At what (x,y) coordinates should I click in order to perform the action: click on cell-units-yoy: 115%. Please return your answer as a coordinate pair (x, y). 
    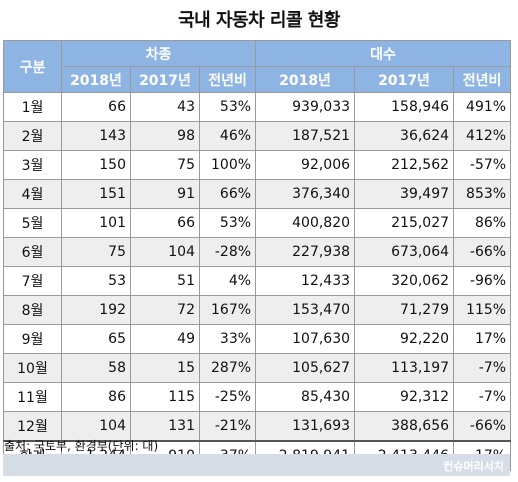
    Looking at the image, I should click on (482, 310).